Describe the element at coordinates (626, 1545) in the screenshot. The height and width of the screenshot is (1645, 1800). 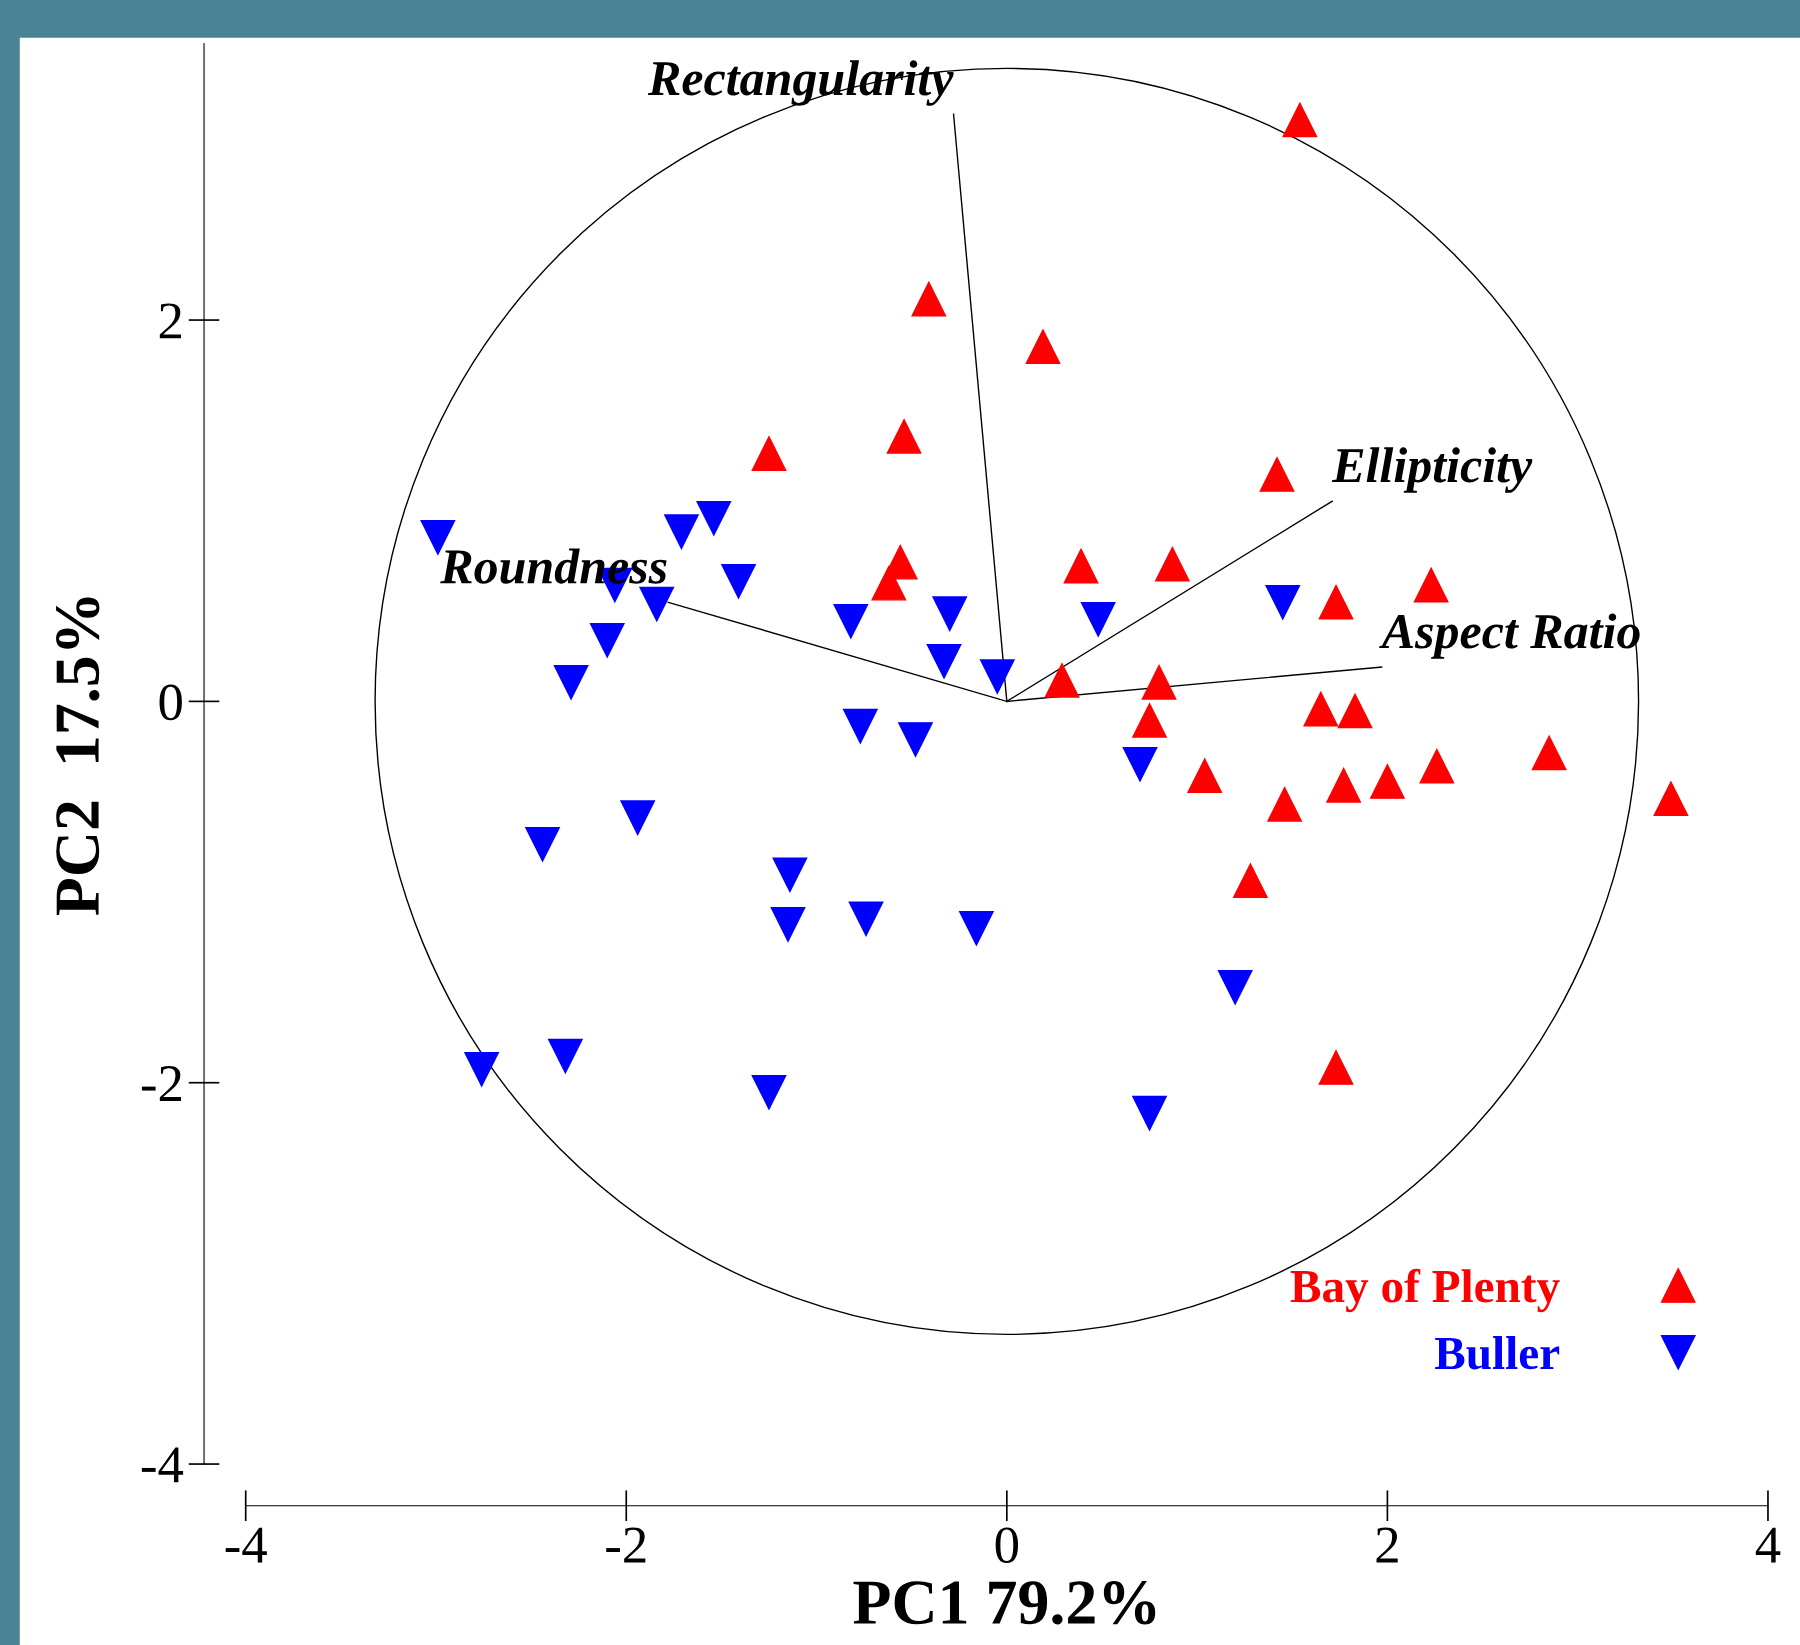
I see `x-tick-label: -2` at that location.